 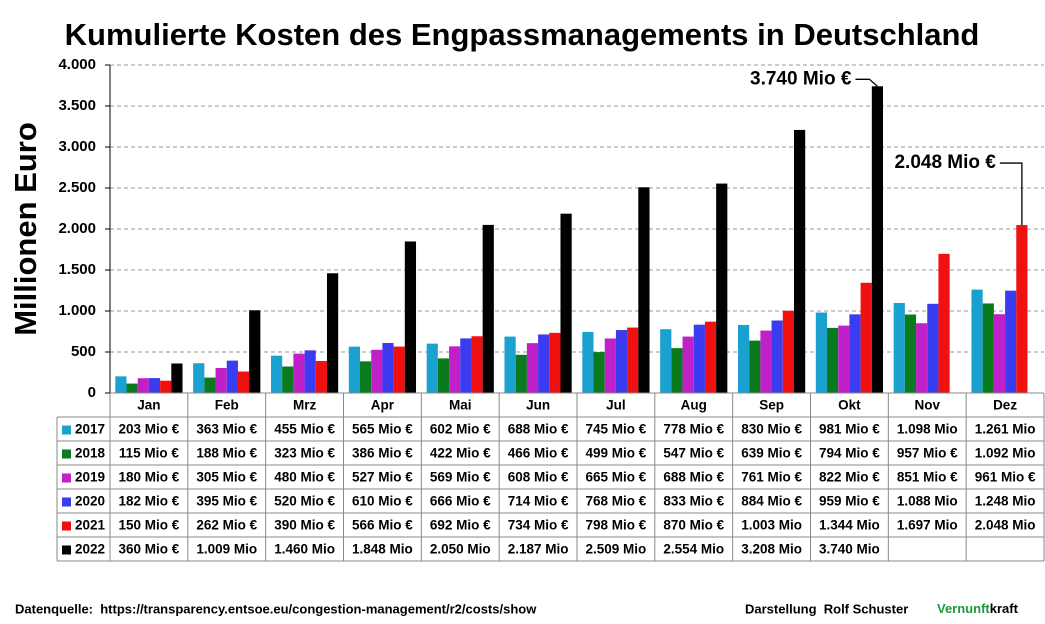 What do you see at coordinates (77, 146) in the screenshot?
I see `y-tick-label: 3.000` at bounding box center [77, 146].